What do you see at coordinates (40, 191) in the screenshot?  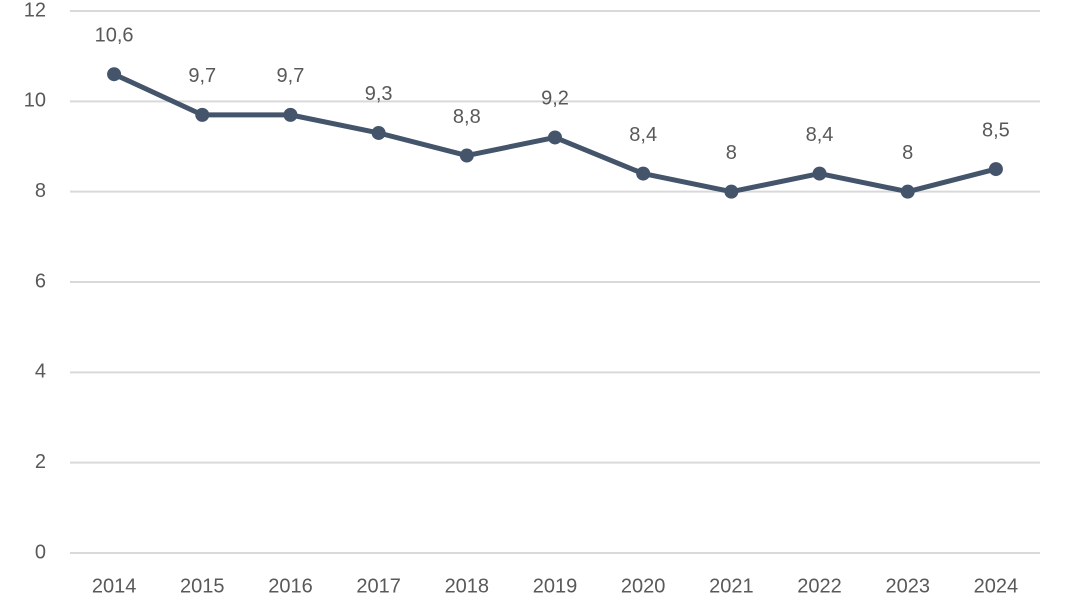 I see `y-tick-label: 8` at bounding box center [40, 191].